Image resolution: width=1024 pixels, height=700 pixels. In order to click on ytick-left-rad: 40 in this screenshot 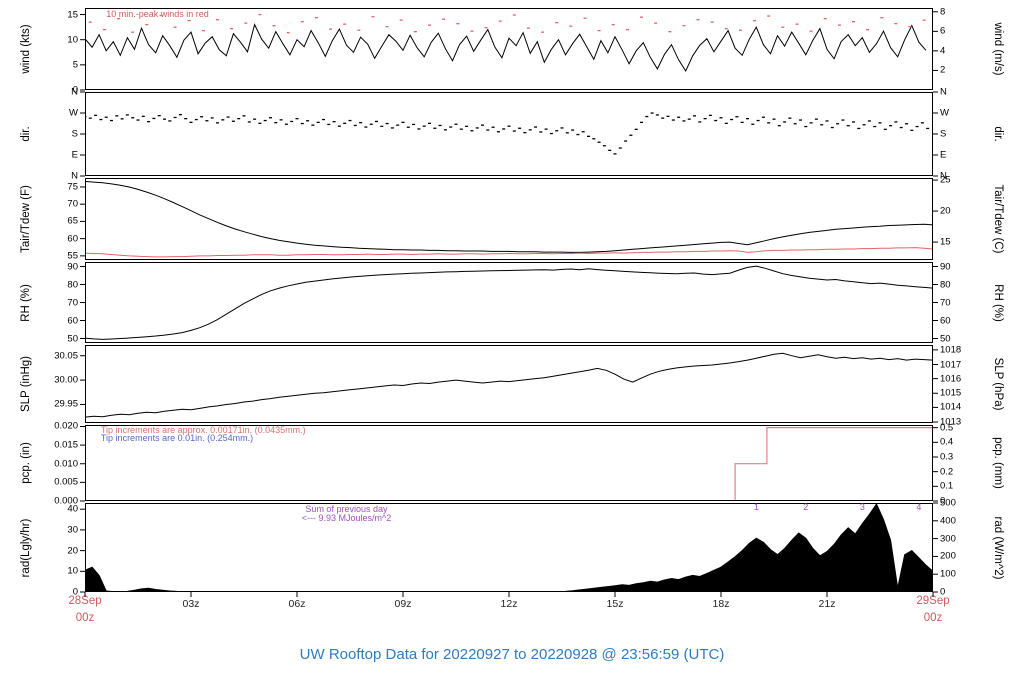, I will do `click(72, 509)`.